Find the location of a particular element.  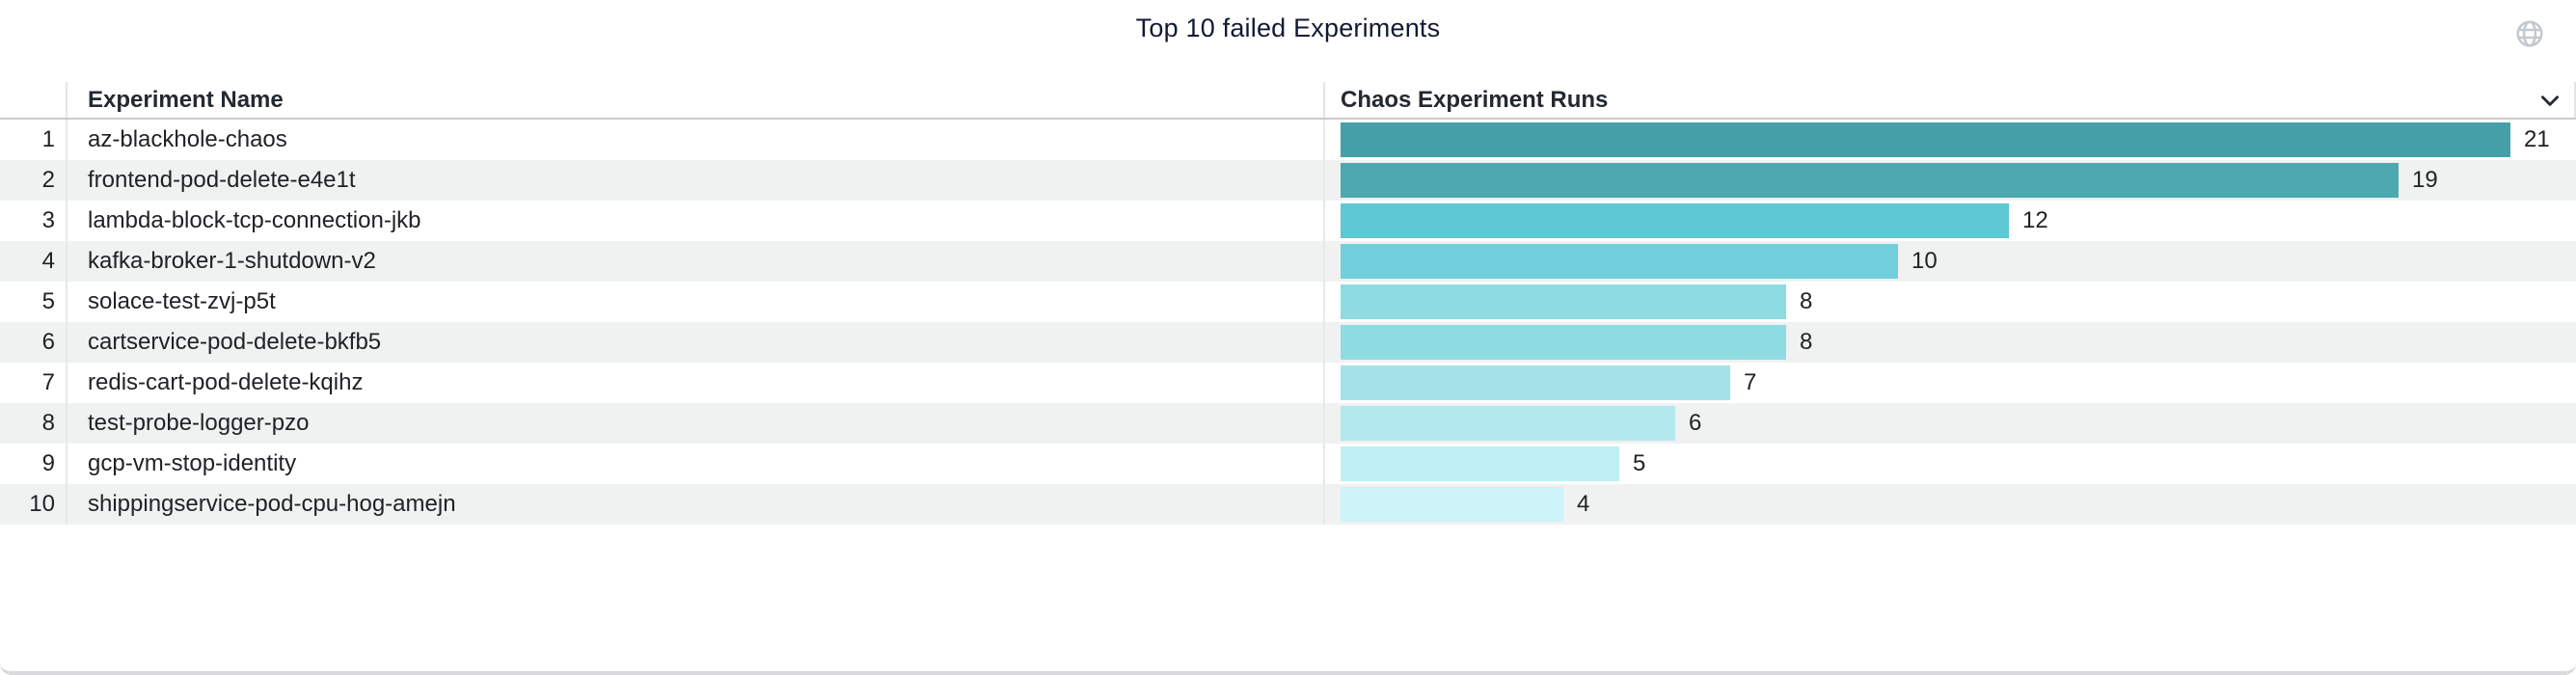

panel-title: Top 10 failed Experiments is located at coordinates (1288, 28).